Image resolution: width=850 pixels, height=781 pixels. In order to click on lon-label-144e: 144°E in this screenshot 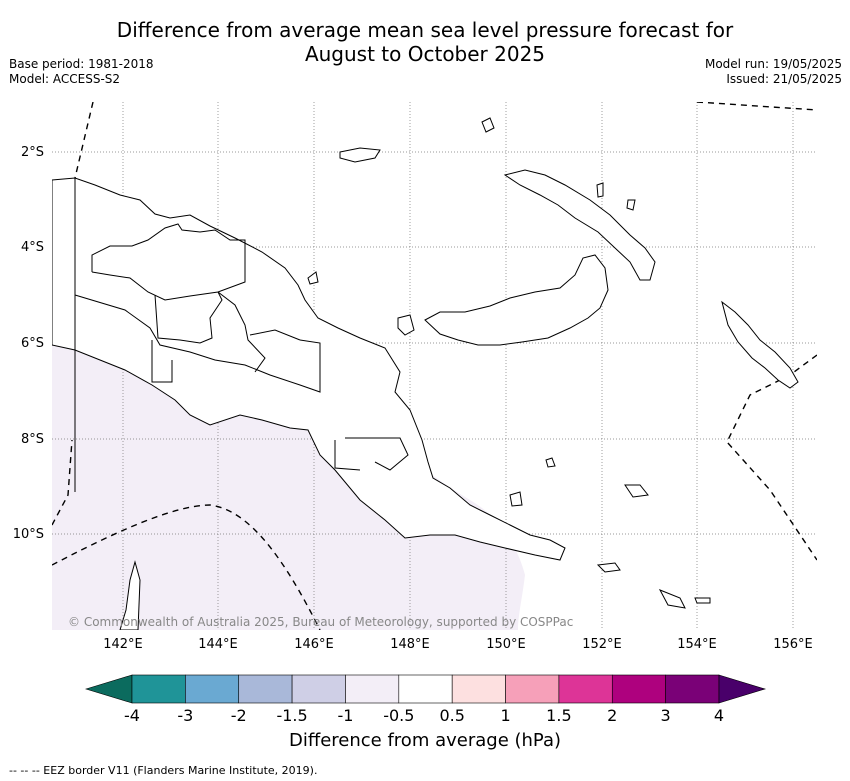, I will do `click(218, 644)`.